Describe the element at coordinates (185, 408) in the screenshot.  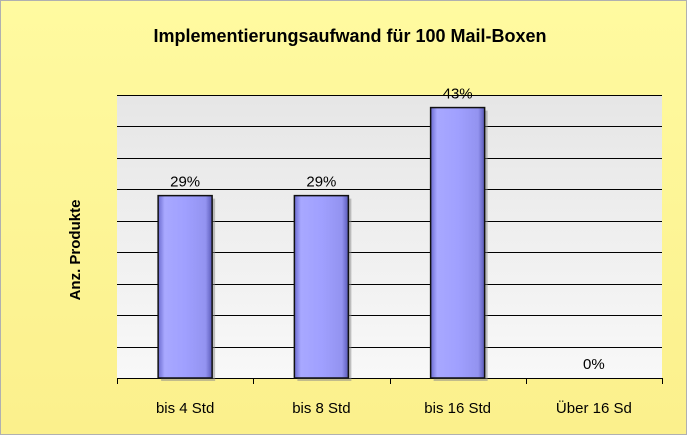
I see `x-tick-label: bis 4 Std` at that location.